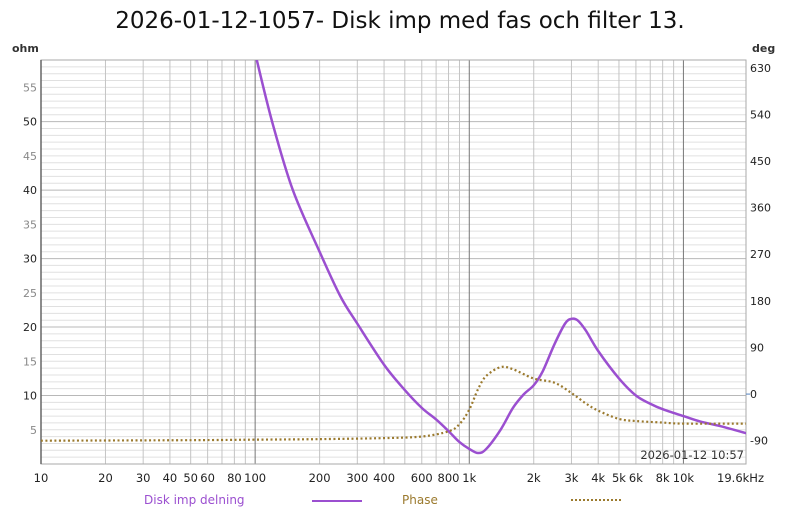  I want to click on svg-text: 360, so click(760, 208).